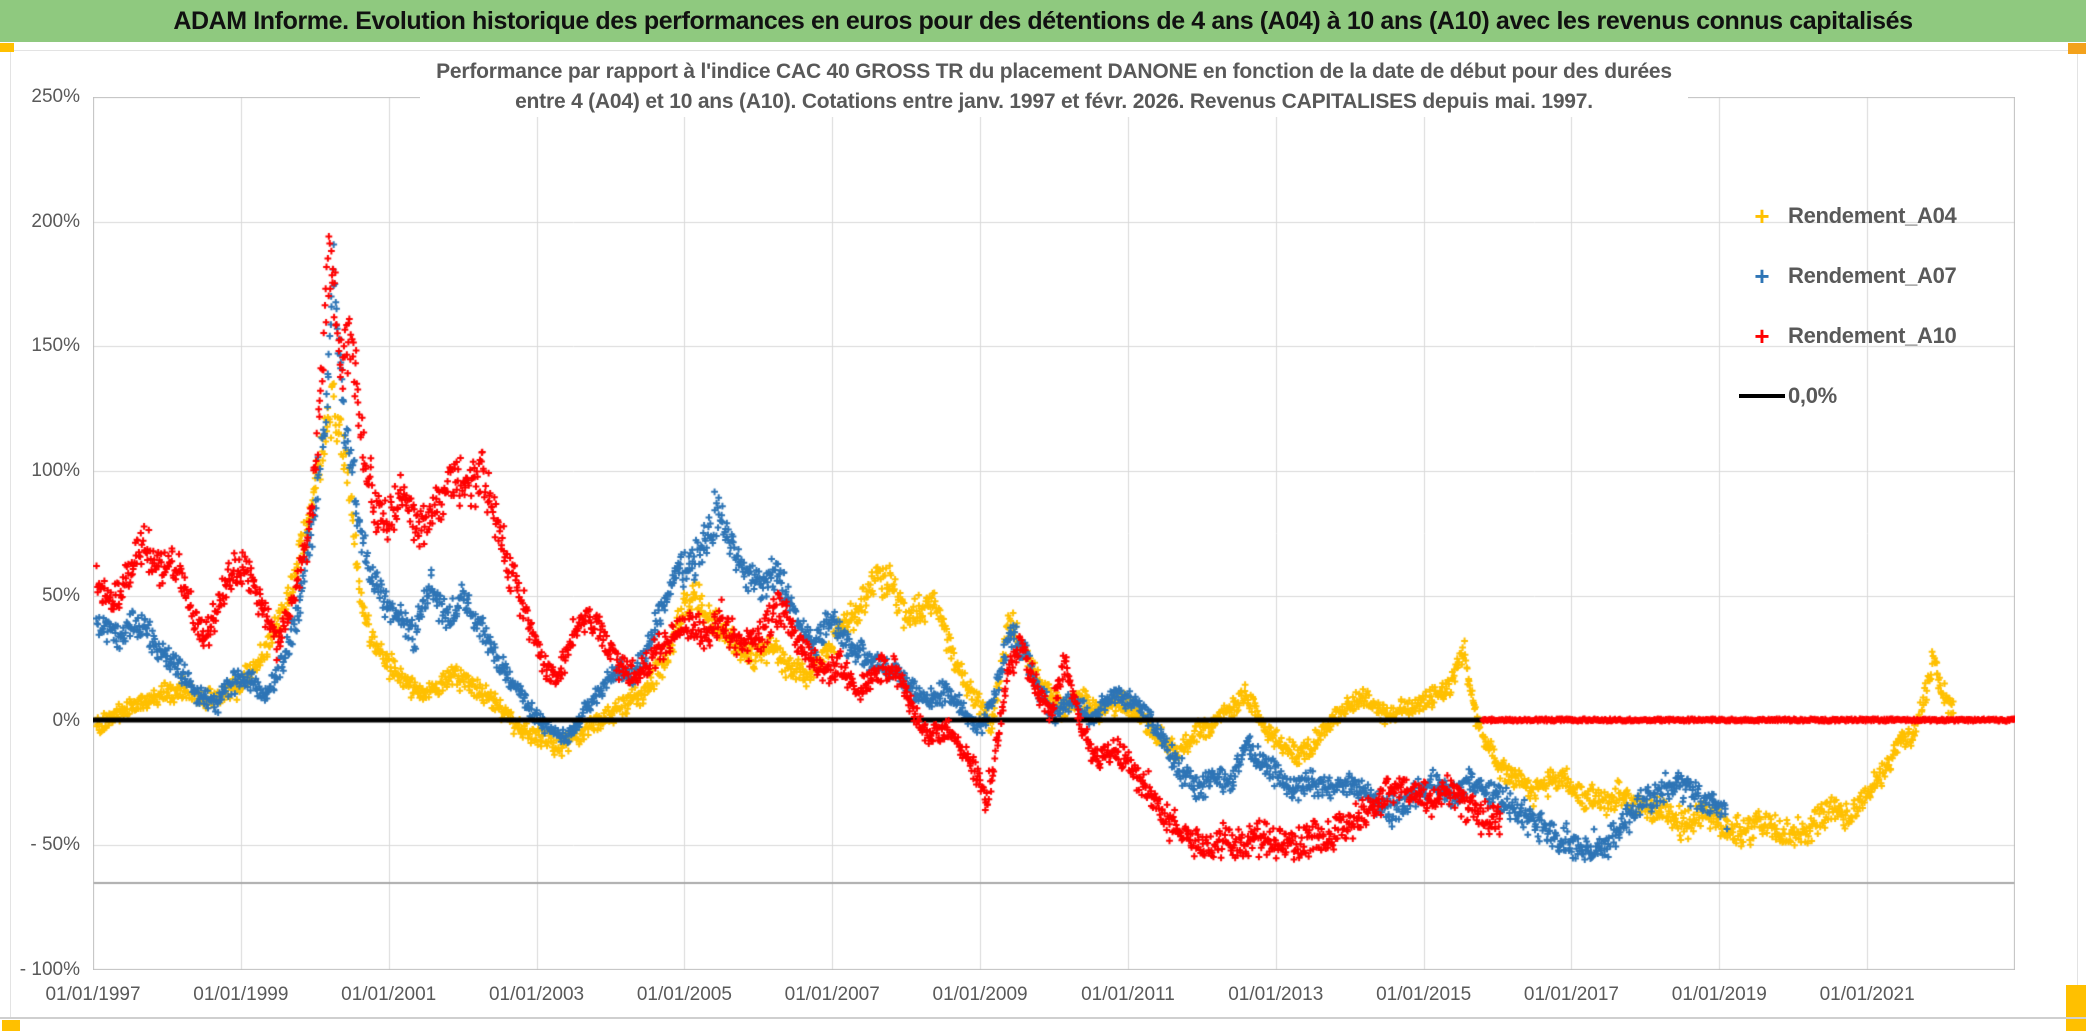  Describe the element at coordinates (832, 994) in the screenshot. I see `x-axis-tick-label: 01/01/2007` at that location.